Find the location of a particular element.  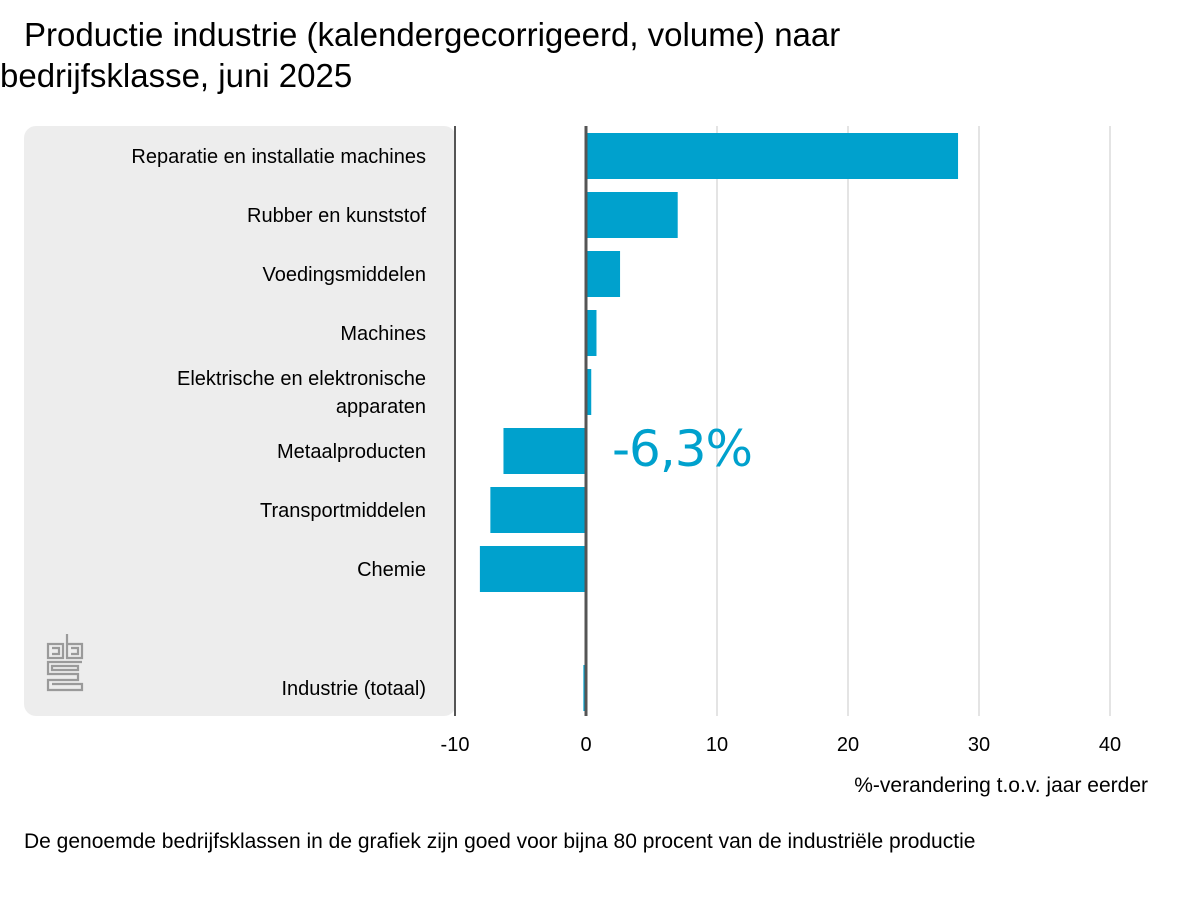

x-tick-label: 20 is located at coordinates (848, 745).